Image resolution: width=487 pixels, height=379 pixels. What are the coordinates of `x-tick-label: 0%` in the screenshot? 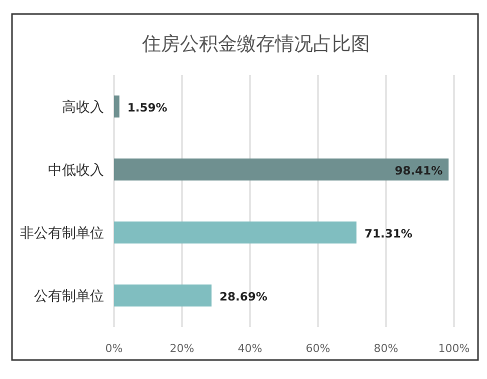 It's located at (114, 348).